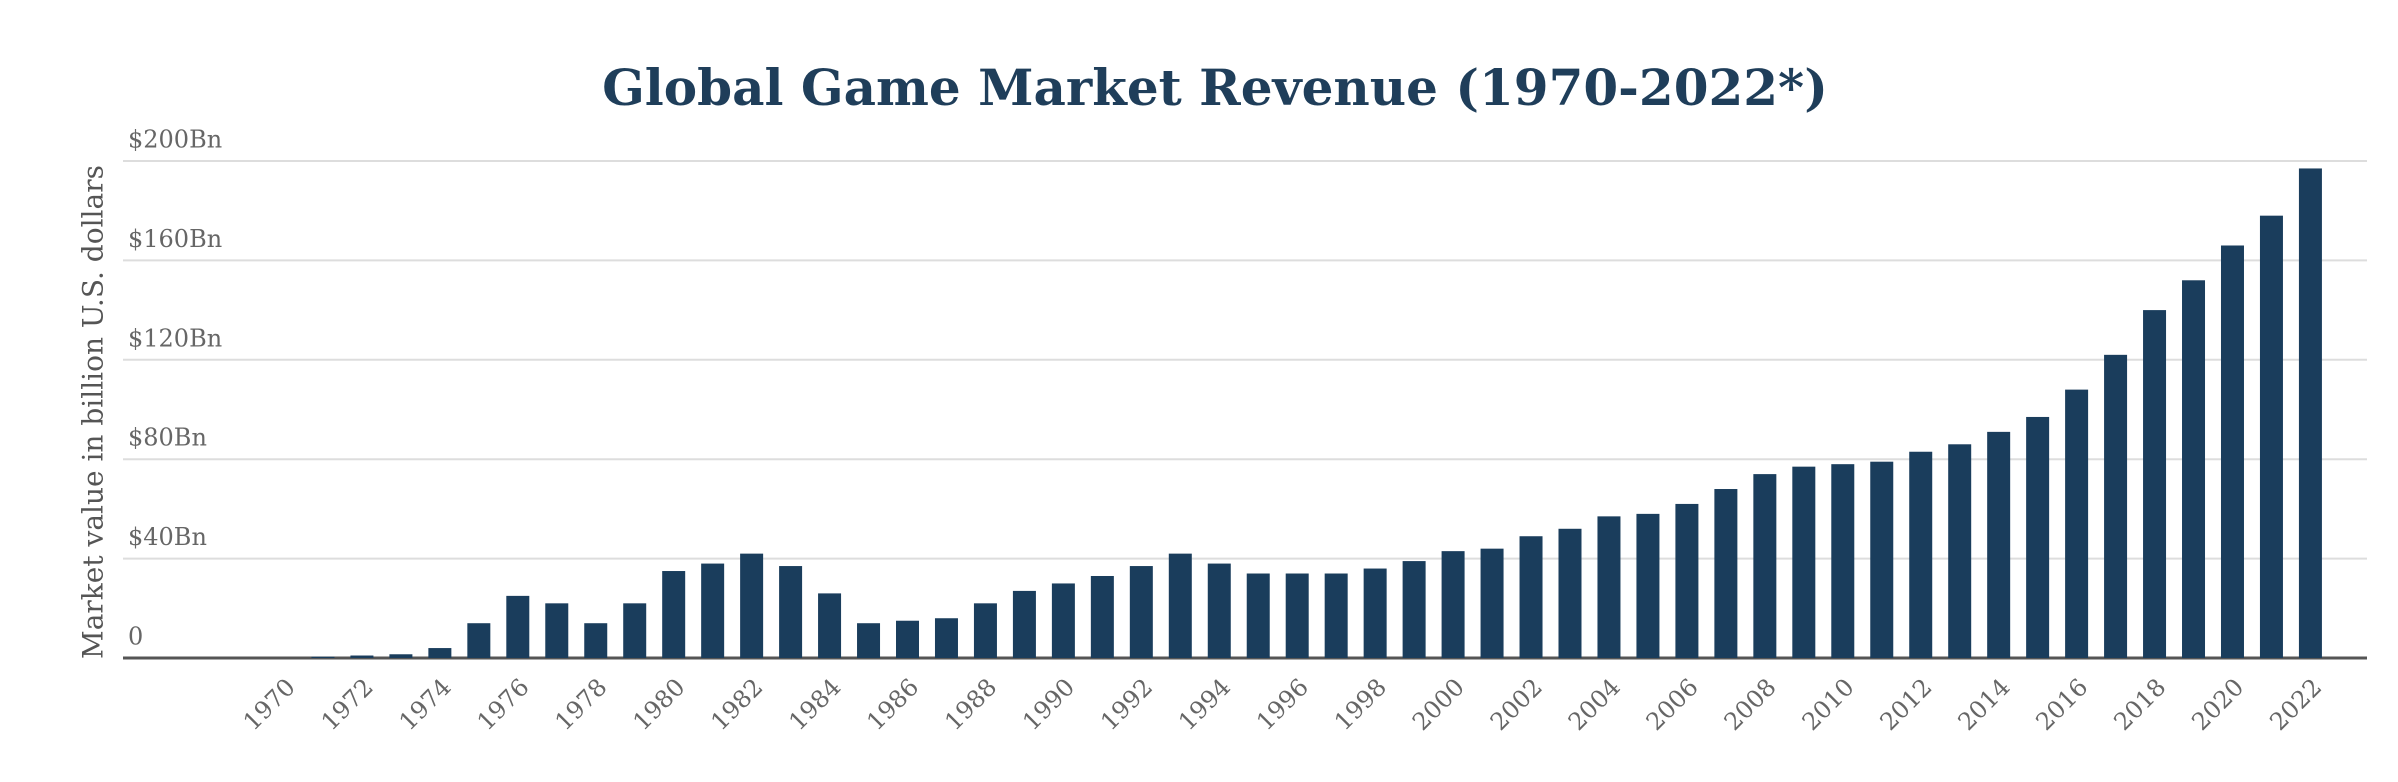 The image size is (2398, 782). Describe the element at coordinates (167, 537) in the screenshot. I see `y-tick-label: $40Bn` at that location.